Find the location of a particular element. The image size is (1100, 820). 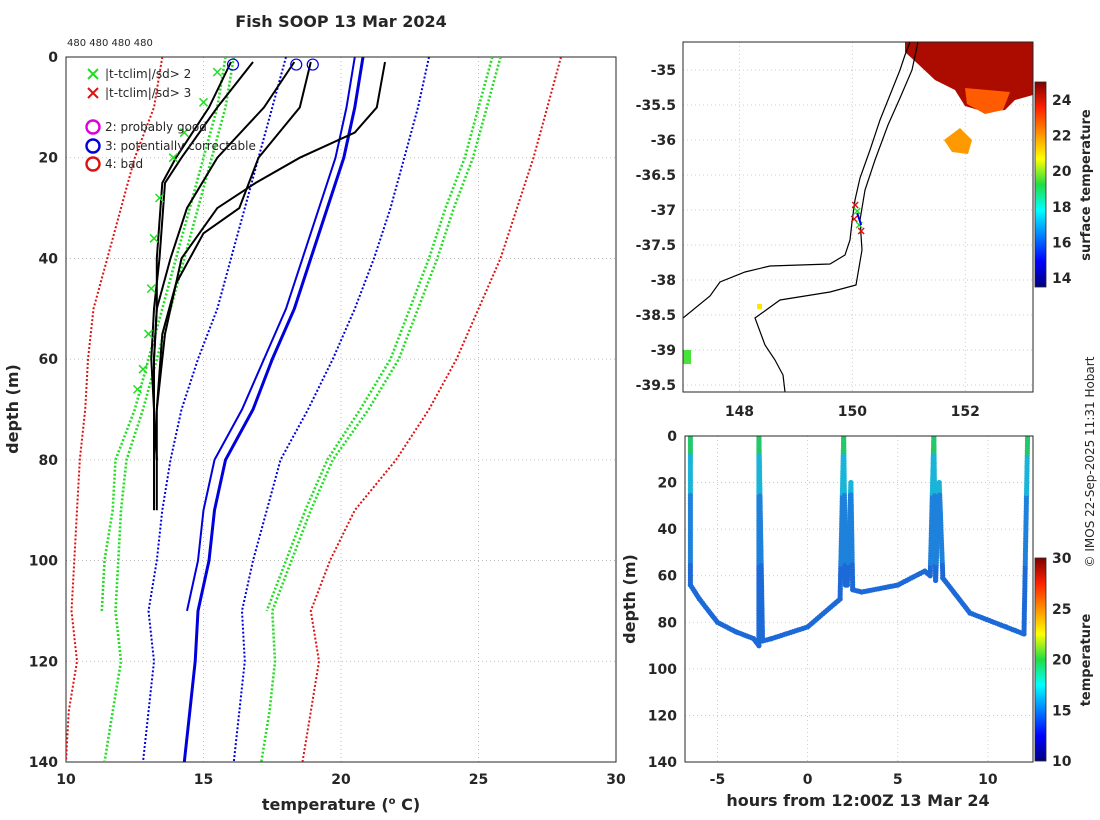

depth-time-axes is located at coordinates (859, 599).